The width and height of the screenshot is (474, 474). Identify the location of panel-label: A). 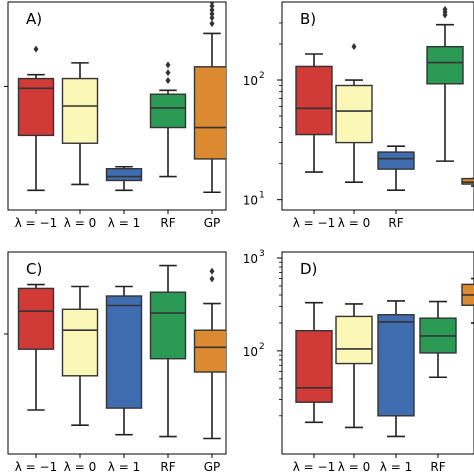
(34, 19).